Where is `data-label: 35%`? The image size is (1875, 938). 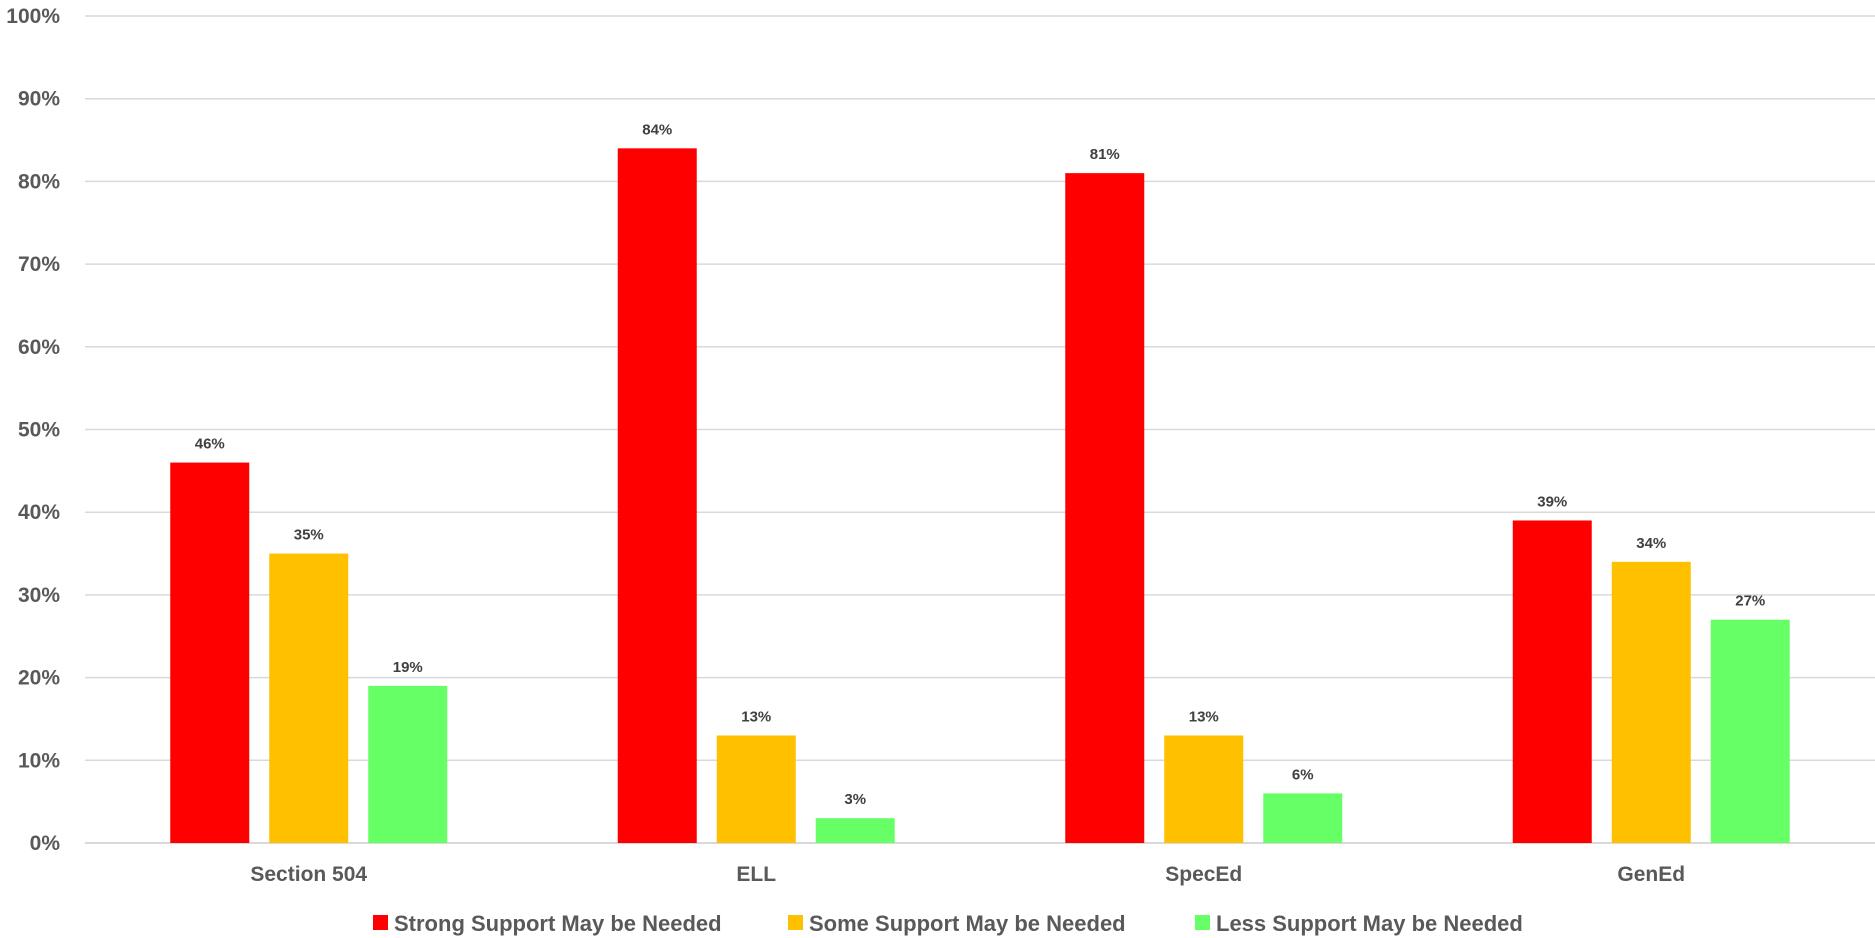
data-label: 35% is located at coordinates (309, 535).